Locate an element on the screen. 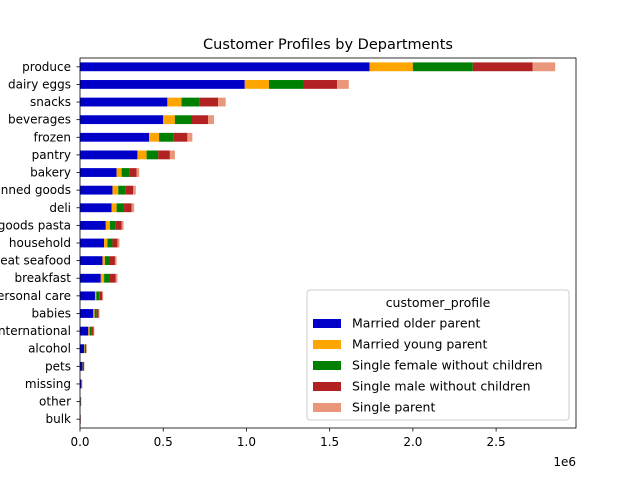 Image resolution: width=640 pixels, height=480 pixels. y-tick-label: beverages is located at coordinates (39, 120).